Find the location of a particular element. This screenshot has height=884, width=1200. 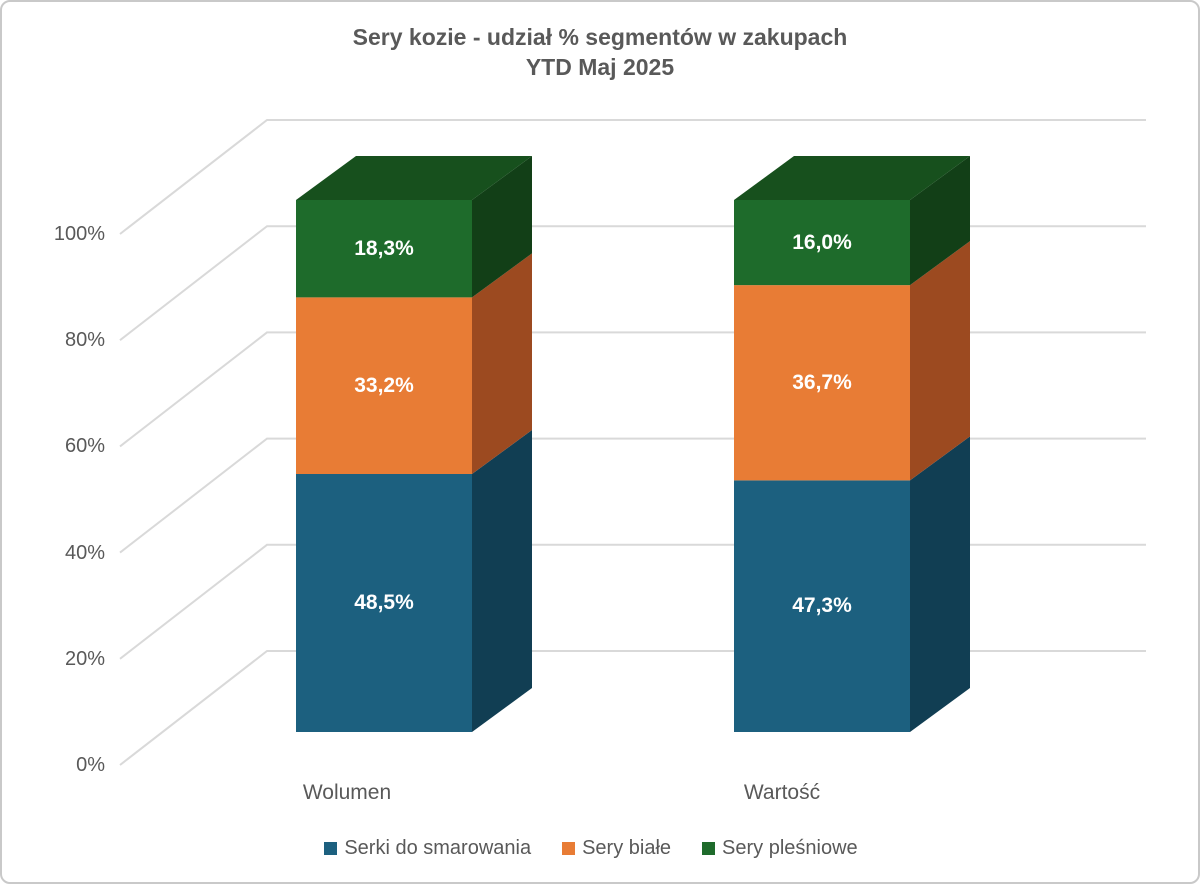

gridline-100% is located at coordinates (632, 177).